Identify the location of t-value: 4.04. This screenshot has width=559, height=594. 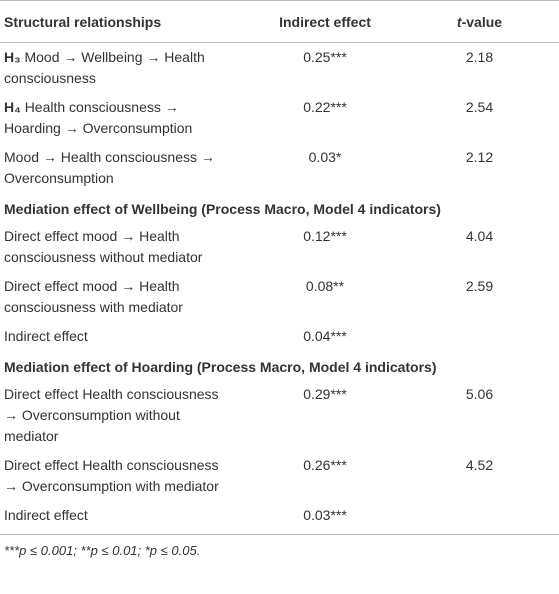
(479, 236).